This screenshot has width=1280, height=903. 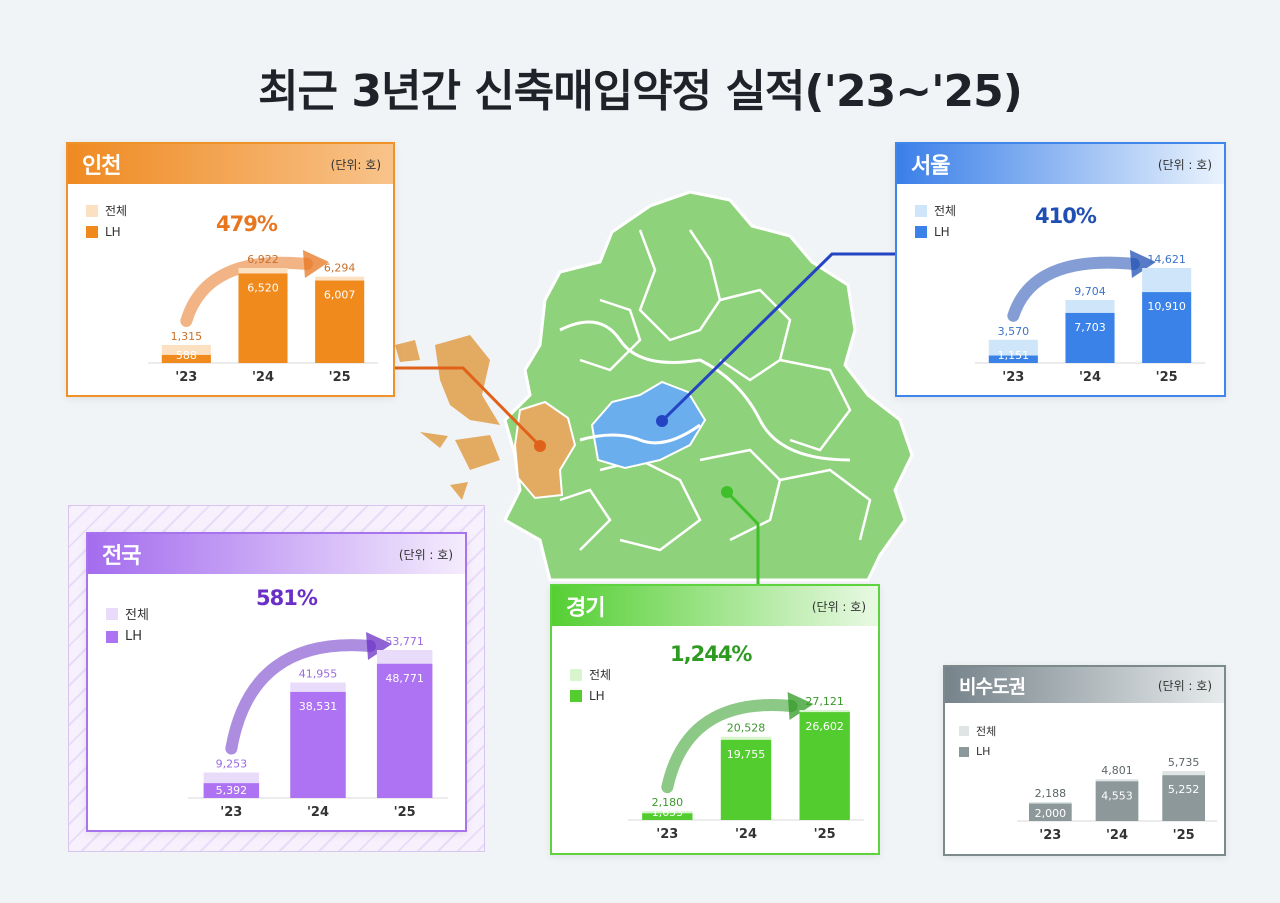 I want to click on panel-header: 전국 (단위 : 호), so click(x=276, y=554).